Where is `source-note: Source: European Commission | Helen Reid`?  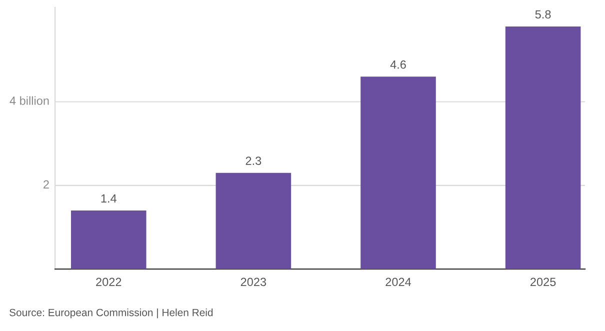
source-note: Source: European Commission | Helen Reid is located at coordinates (111, 313).